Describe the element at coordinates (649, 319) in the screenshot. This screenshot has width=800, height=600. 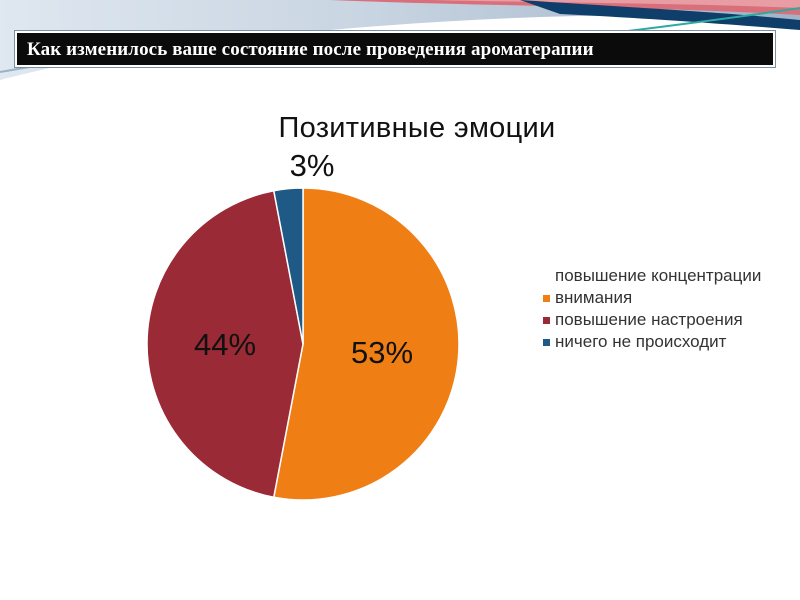
I see `legend-label-mood: повышение настроения` at that location.